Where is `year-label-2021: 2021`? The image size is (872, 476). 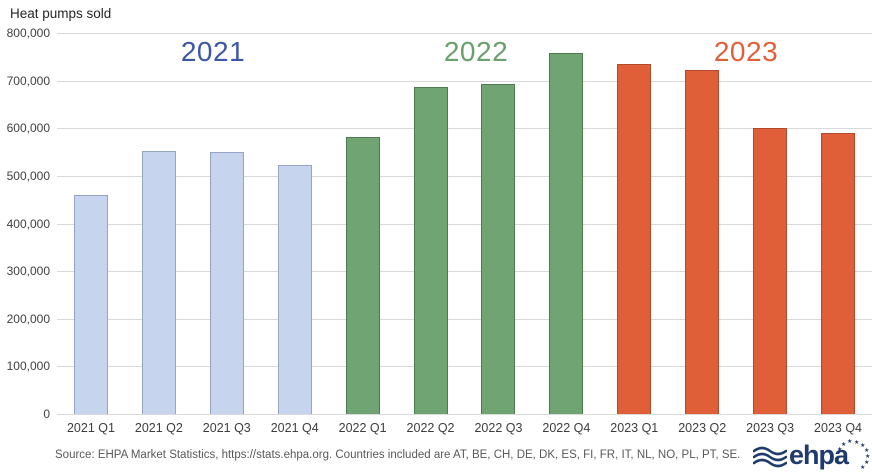 year-label-2021: 2021 is located at coordinates (213, 51).